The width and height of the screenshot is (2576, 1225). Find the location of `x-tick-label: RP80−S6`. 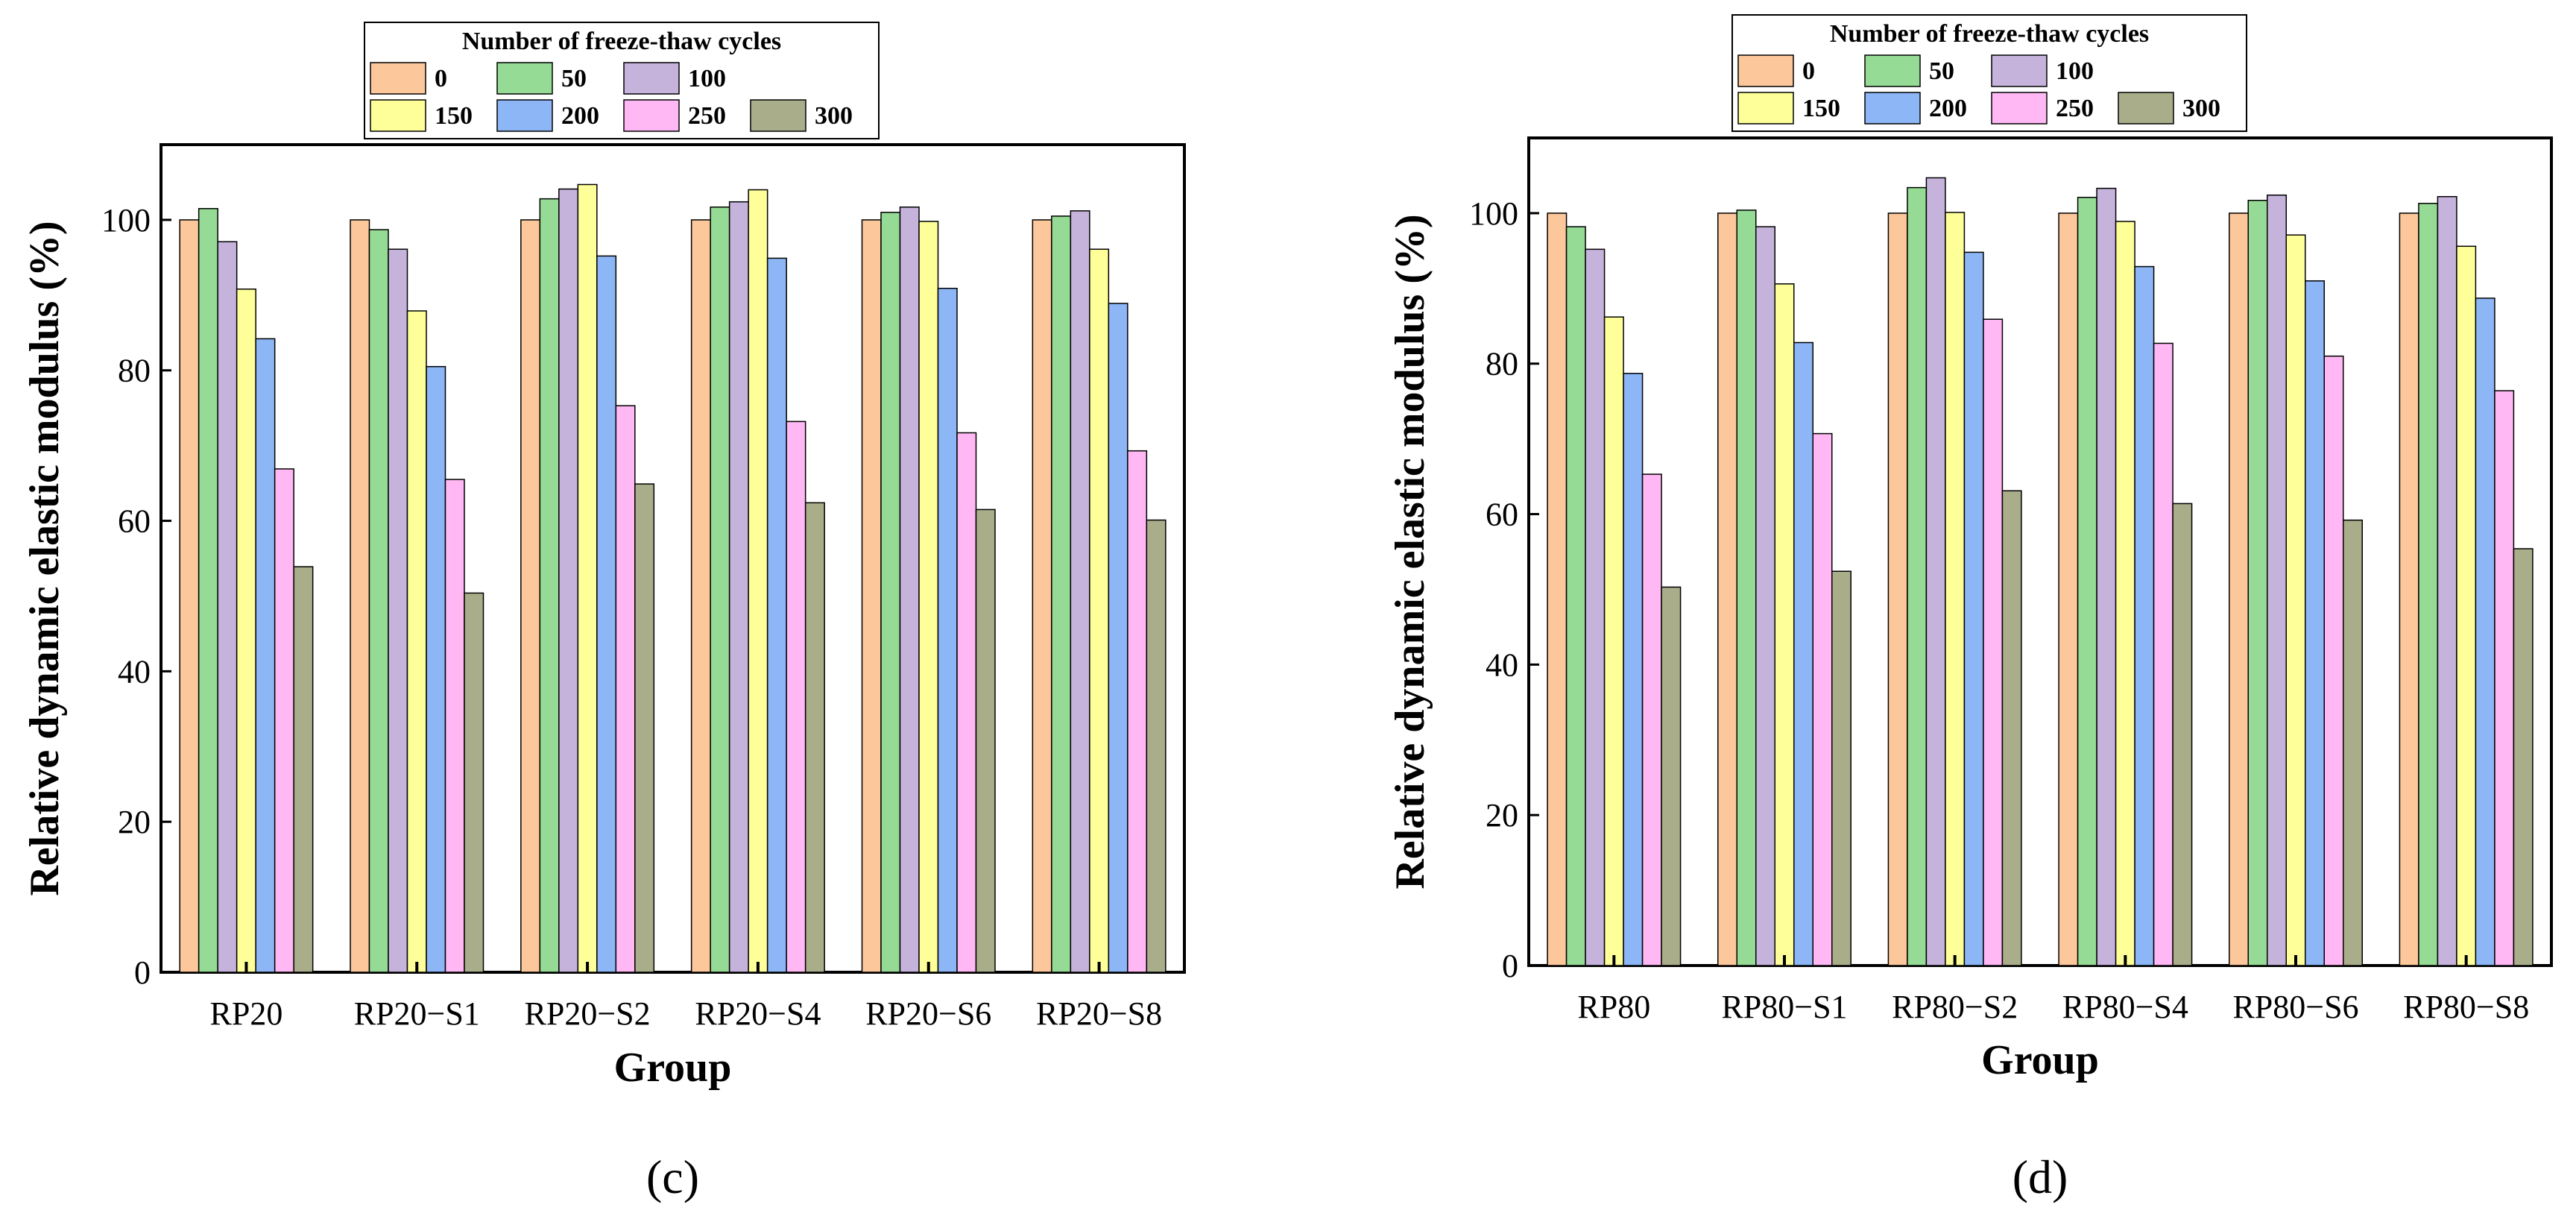

x-tick-label: RP80−S6 is located at coordinates (2295, 1007).